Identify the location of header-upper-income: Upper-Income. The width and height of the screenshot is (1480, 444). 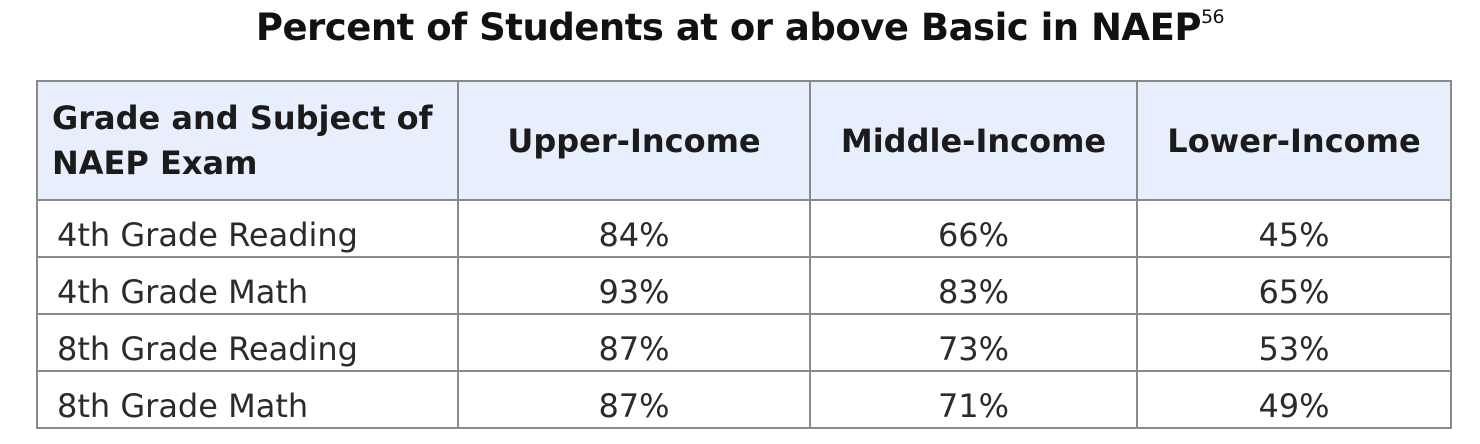
(634, 140).